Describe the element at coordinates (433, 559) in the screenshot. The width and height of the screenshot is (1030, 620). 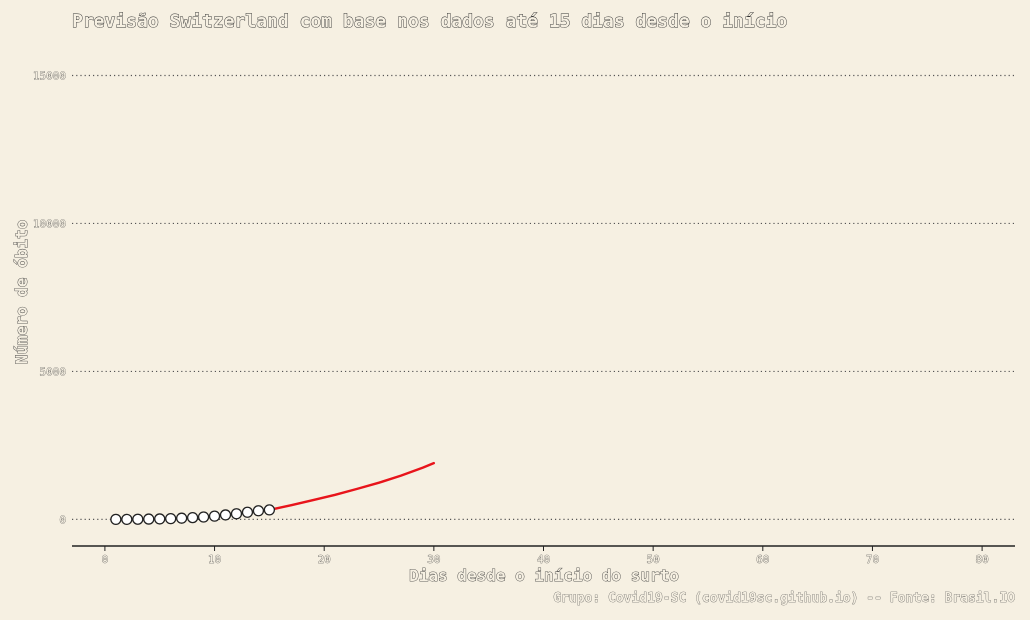
I see `x-tick-label: 30` at that location.